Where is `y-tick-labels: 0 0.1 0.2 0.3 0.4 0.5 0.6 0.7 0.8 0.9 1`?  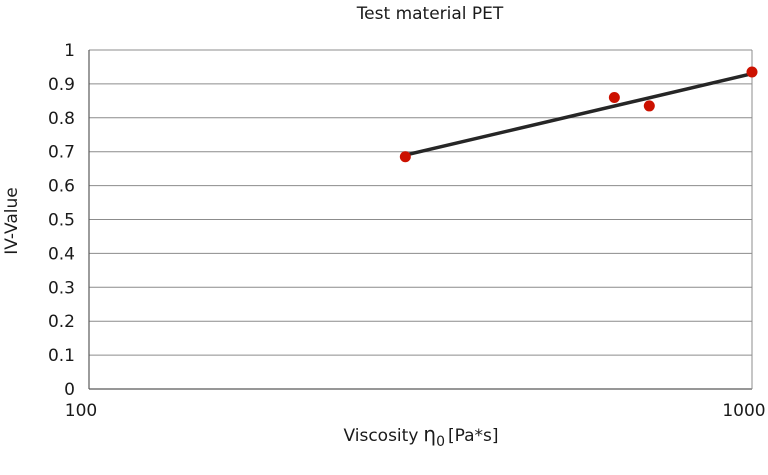 y-tick-labels: 0 0.1 0.2 0.3 0.4 0.5 0.6 0.7 0.8 0.9 1 is located at coordinates (61, 220).